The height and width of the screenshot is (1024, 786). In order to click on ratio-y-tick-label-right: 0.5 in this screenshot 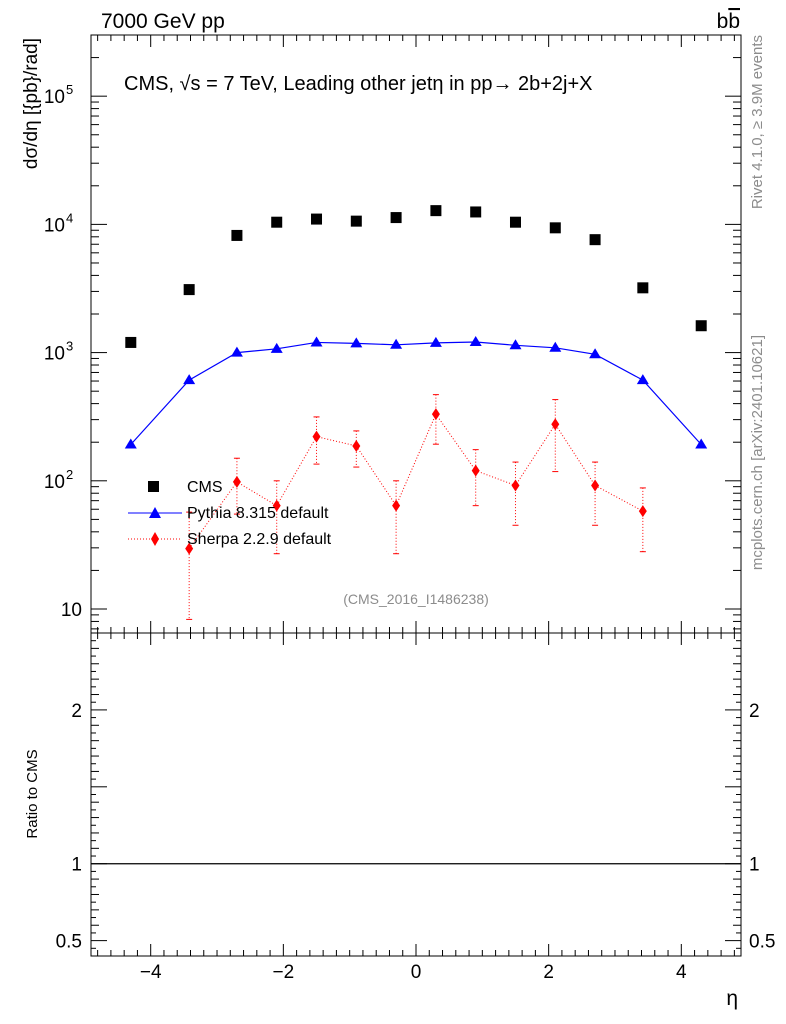, I will do `click(762, 942)`.